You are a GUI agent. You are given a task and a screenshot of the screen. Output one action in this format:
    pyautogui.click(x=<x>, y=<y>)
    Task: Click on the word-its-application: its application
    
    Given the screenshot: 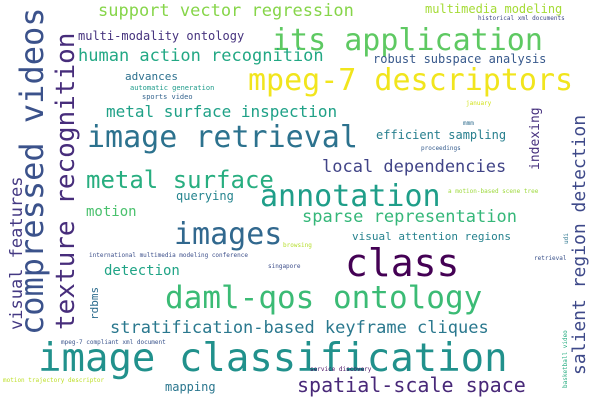 What is the action you would take?
    pyautogui.click(x=407, y=40)
    